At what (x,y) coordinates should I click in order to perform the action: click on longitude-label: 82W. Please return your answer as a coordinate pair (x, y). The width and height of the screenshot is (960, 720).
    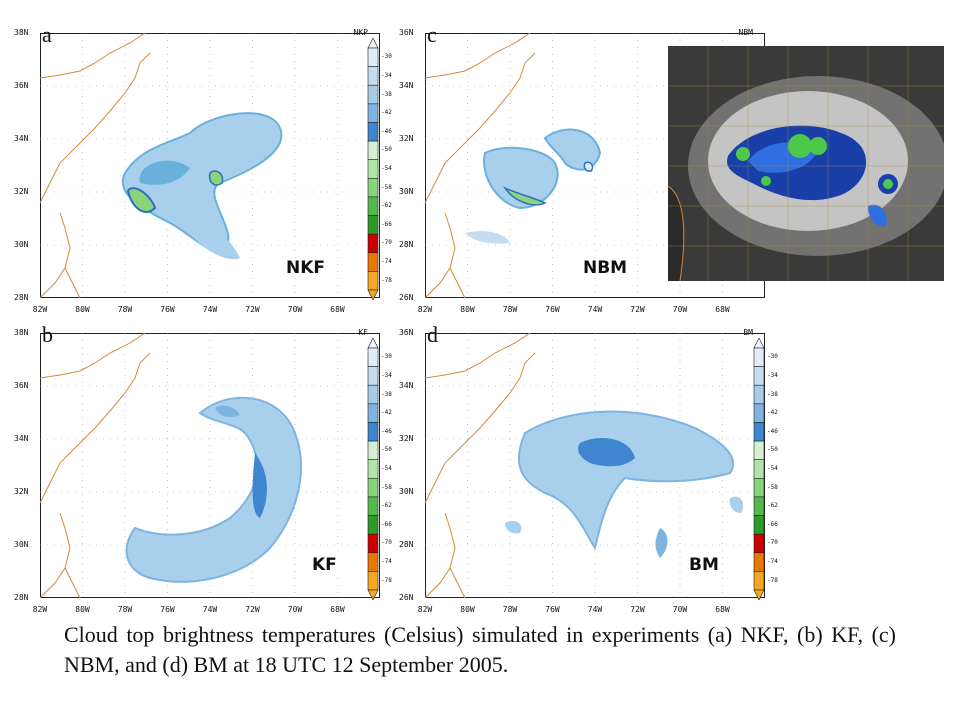
    Looking at the image, I should click on (425, 609).